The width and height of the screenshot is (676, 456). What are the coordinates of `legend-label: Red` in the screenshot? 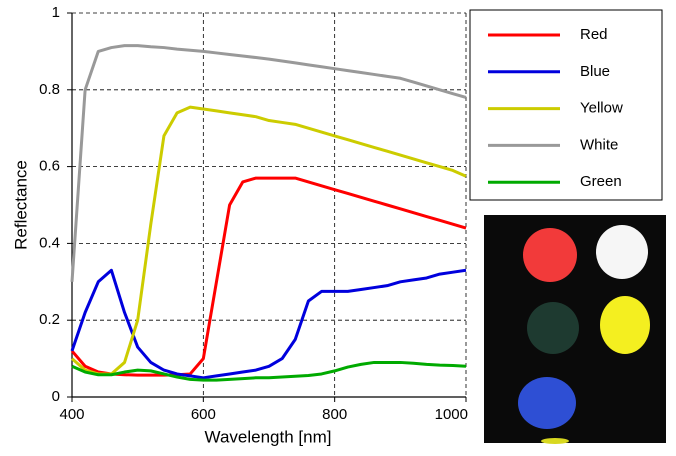 It's located at (594, 34).